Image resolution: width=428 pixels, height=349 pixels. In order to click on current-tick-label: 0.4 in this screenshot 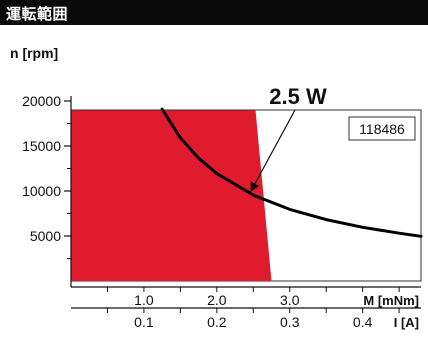, I will do `click(363, 322)`.